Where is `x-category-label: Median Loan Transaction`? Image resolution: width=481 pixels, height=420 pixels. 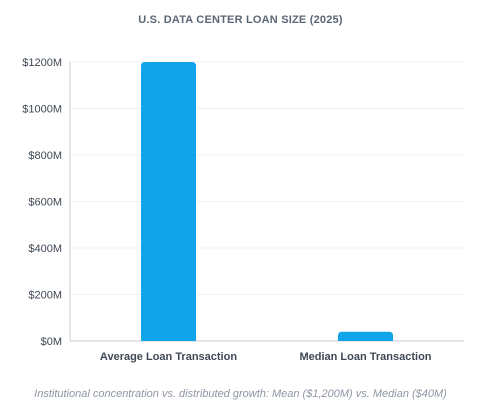
x-category-label: Median Loan Transaction is located at coordinates (365, 357).